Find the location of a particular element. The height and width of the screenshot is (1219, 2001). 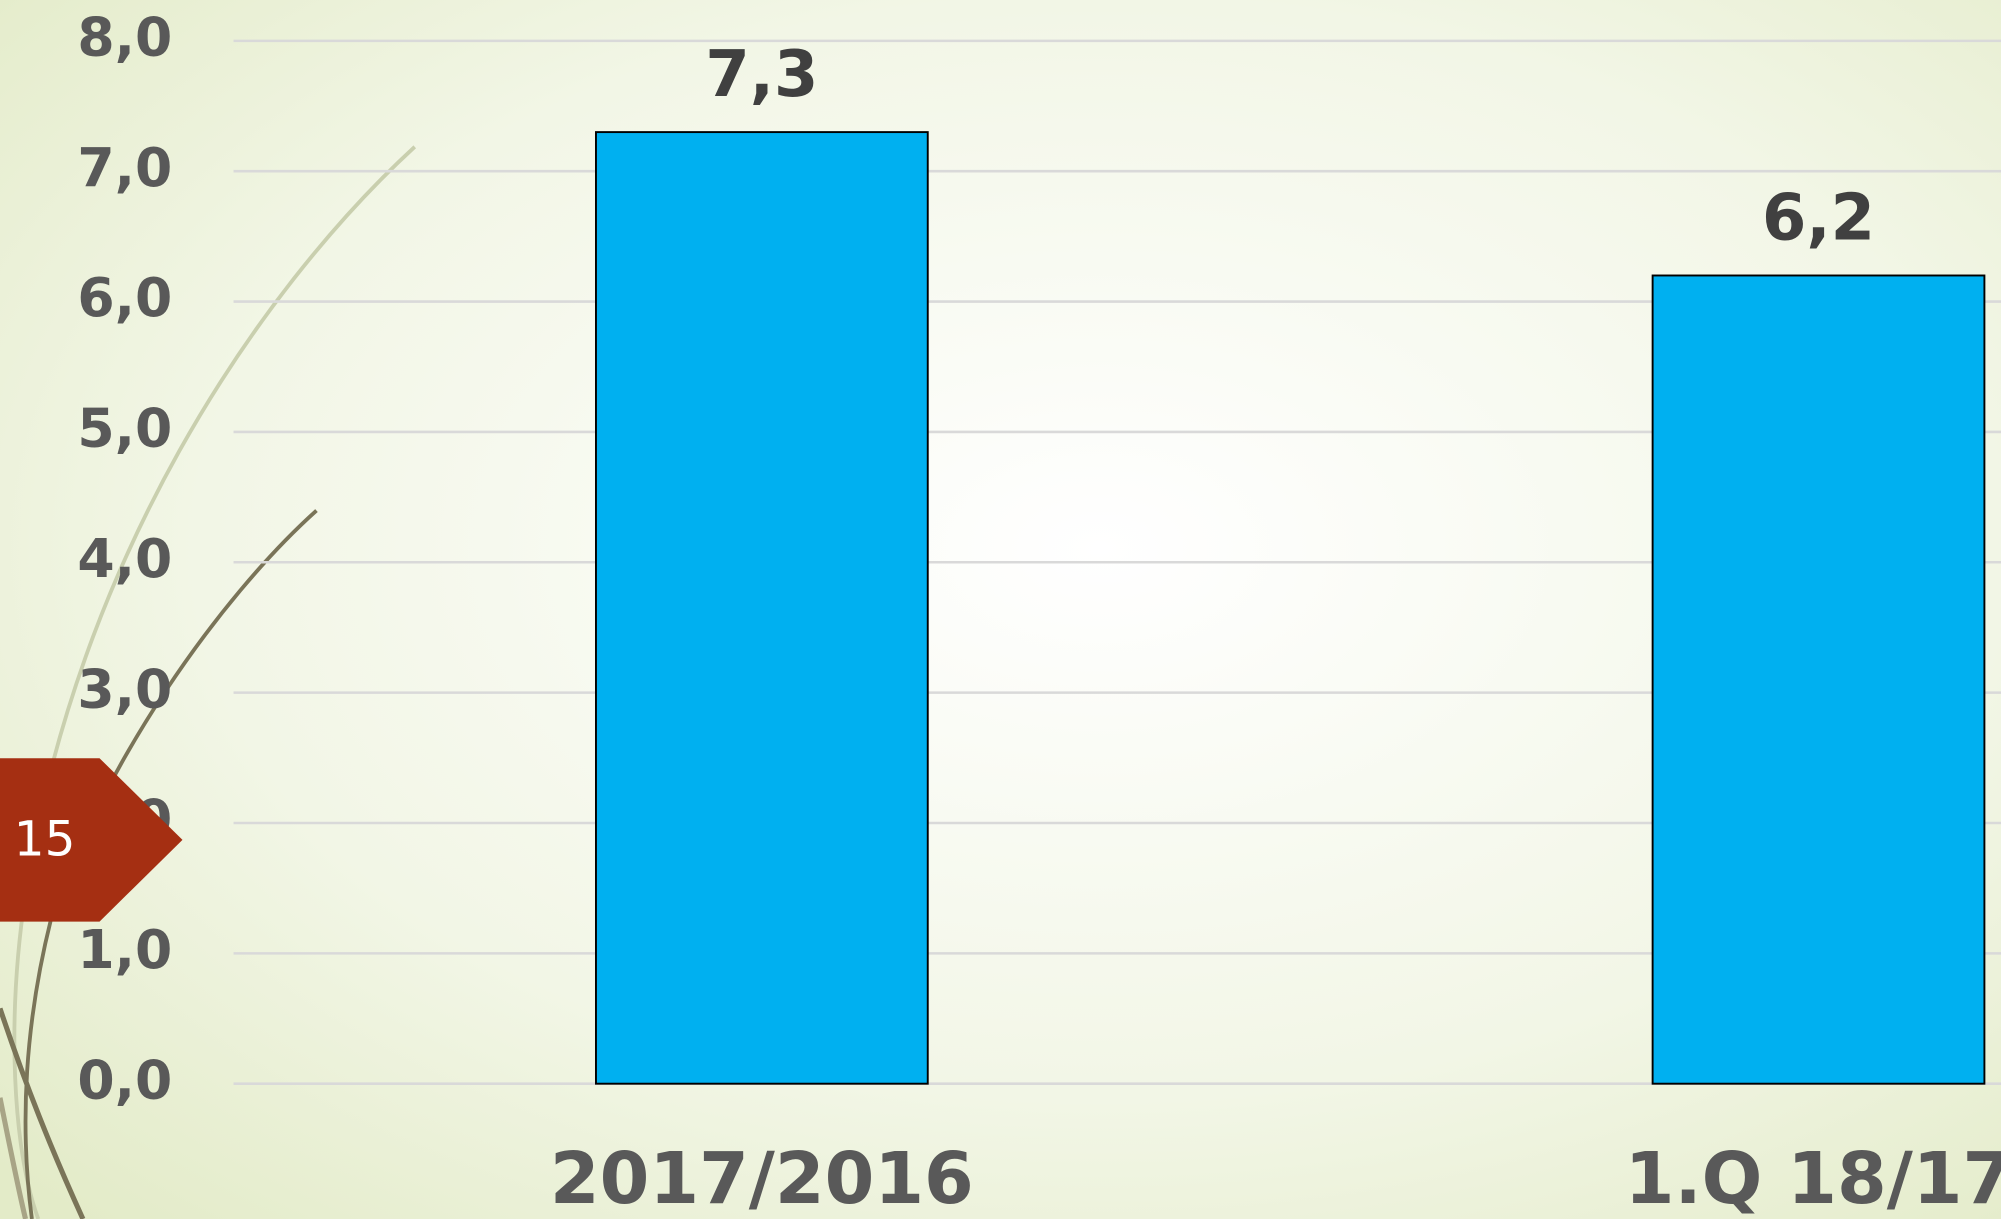

y-tick-label: 1,0 is located at coordinates (124, 949).